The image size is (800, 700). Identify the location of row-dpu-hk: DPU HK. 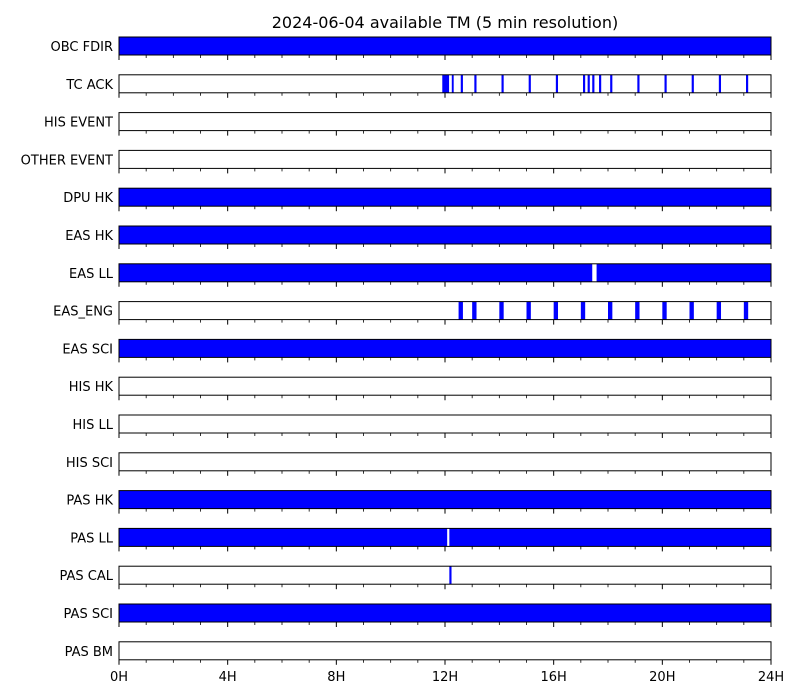
(417, 199).